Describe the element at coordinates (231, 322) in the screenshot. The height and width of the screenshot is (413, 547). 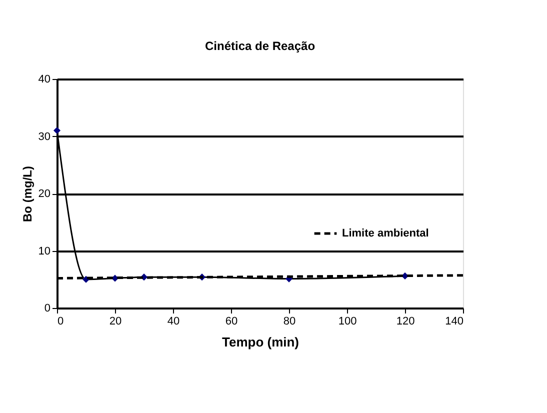
I see `x-tick-label: 60` at that location.